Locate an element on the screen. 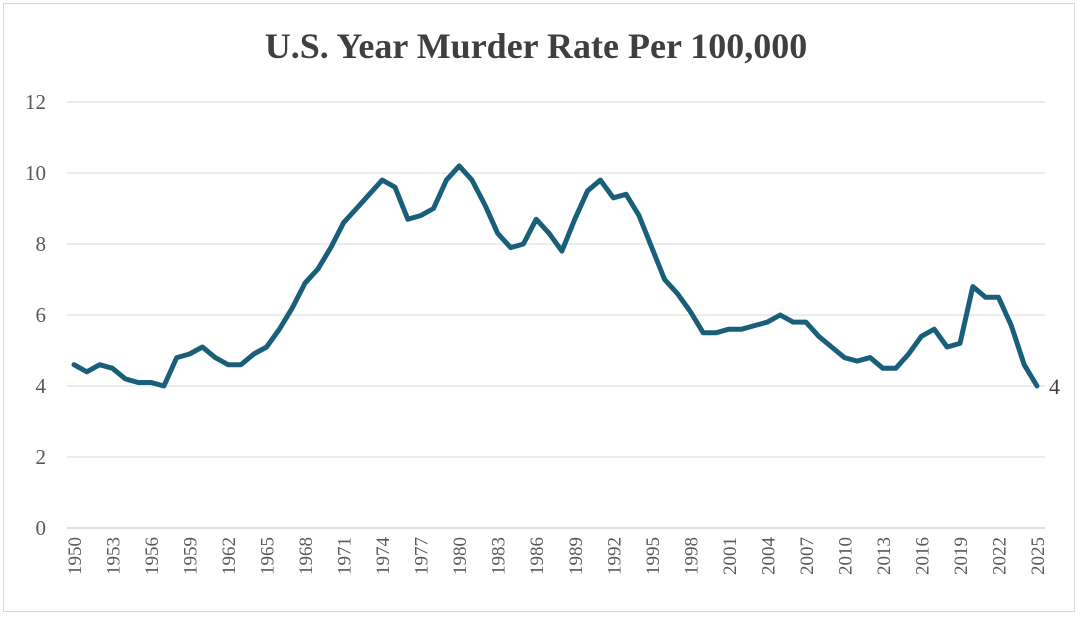 The height and width of the screenshot is (617, 1080). y-tick-label: 2 is located at coordinates (41, 457).